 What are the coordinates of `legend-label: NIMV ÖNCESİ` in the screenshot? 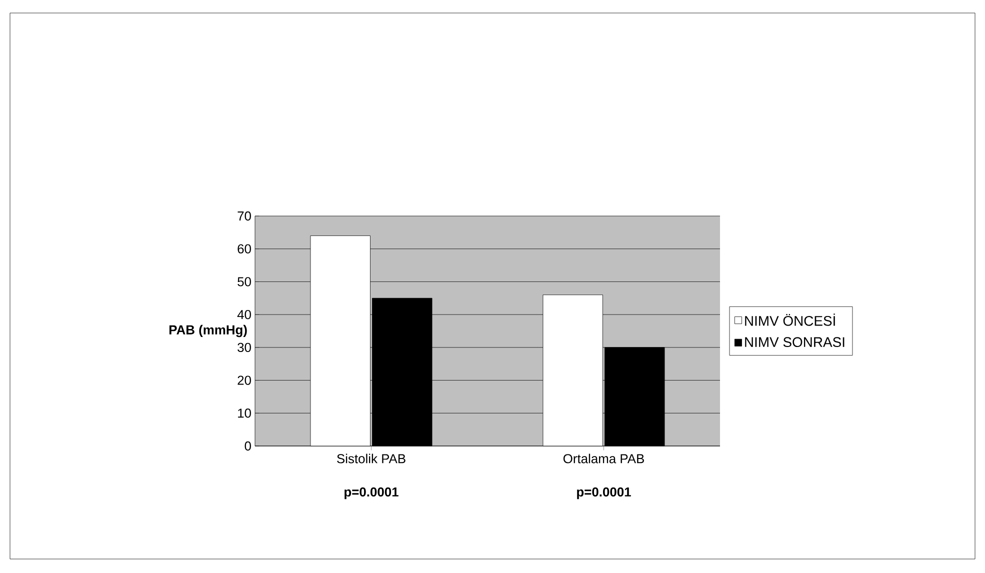 It's located at (790, 320).